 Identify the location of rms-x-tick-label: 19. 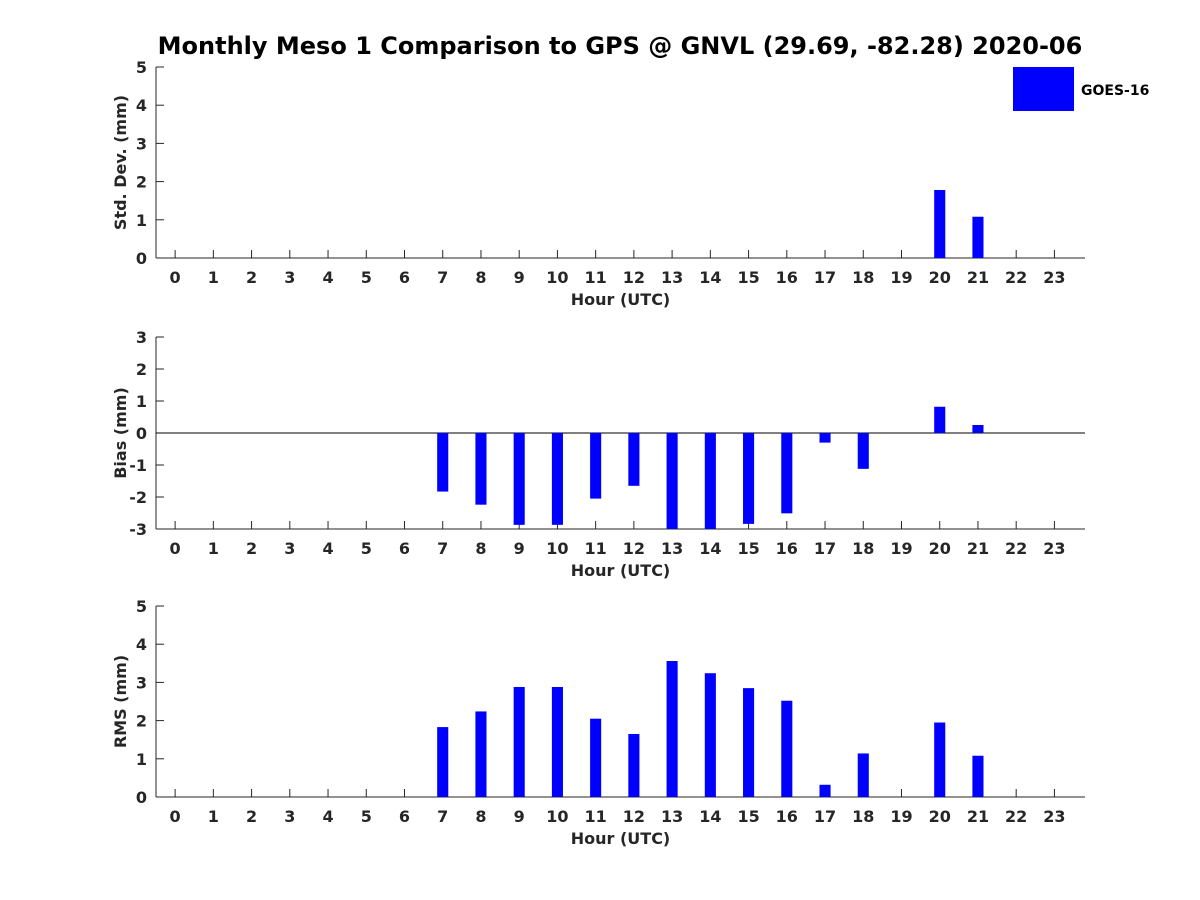
(901, 816).